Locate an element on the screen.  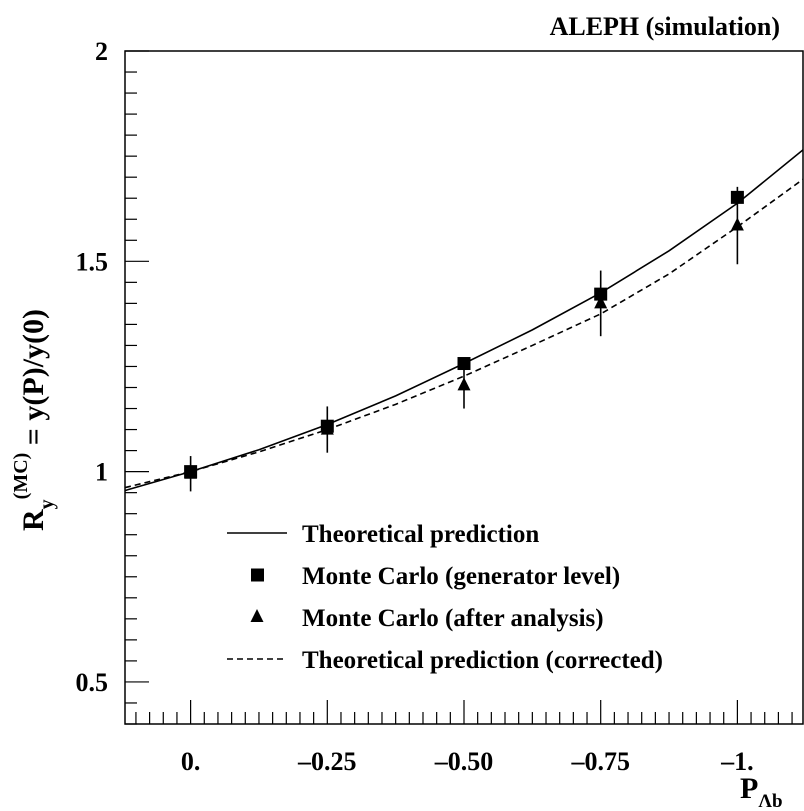
x-axis-ticks is located at coordinates (464, 712).